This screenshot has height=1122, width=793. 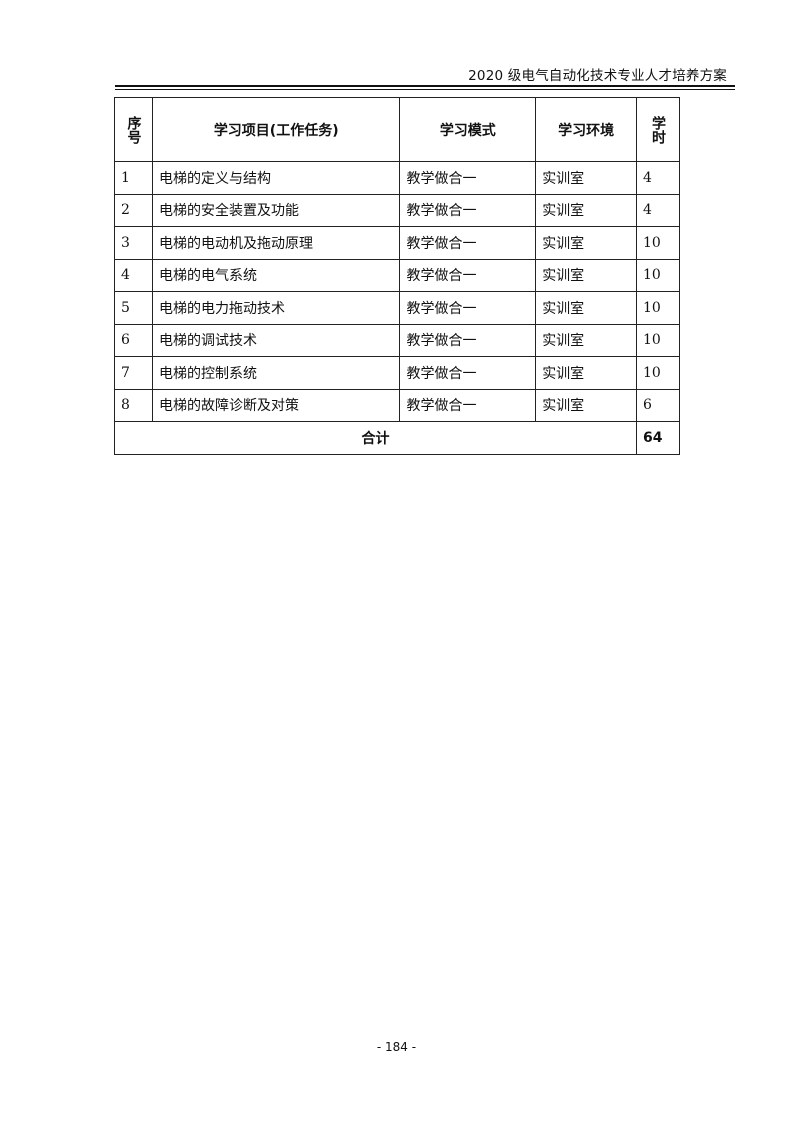 I want to click on table-header-row: 序号 学习项目(工作任务) 学习模式 学习环境 学时, so click(x=397, y=129).